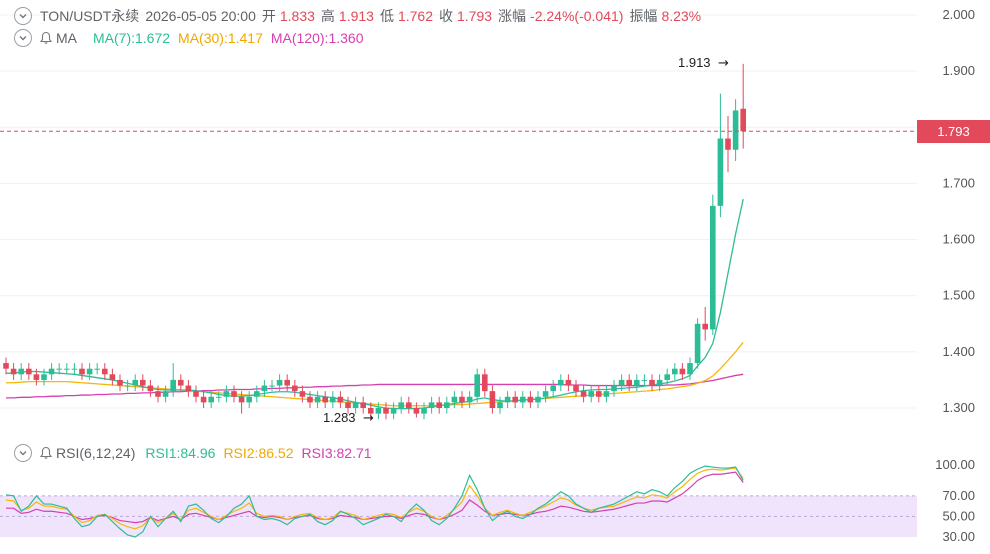  What do you see at coordinates (258, 453) in the screenshot?
I see `rsi2-value: RSI2:86.52` at bounding box center [258, 453].